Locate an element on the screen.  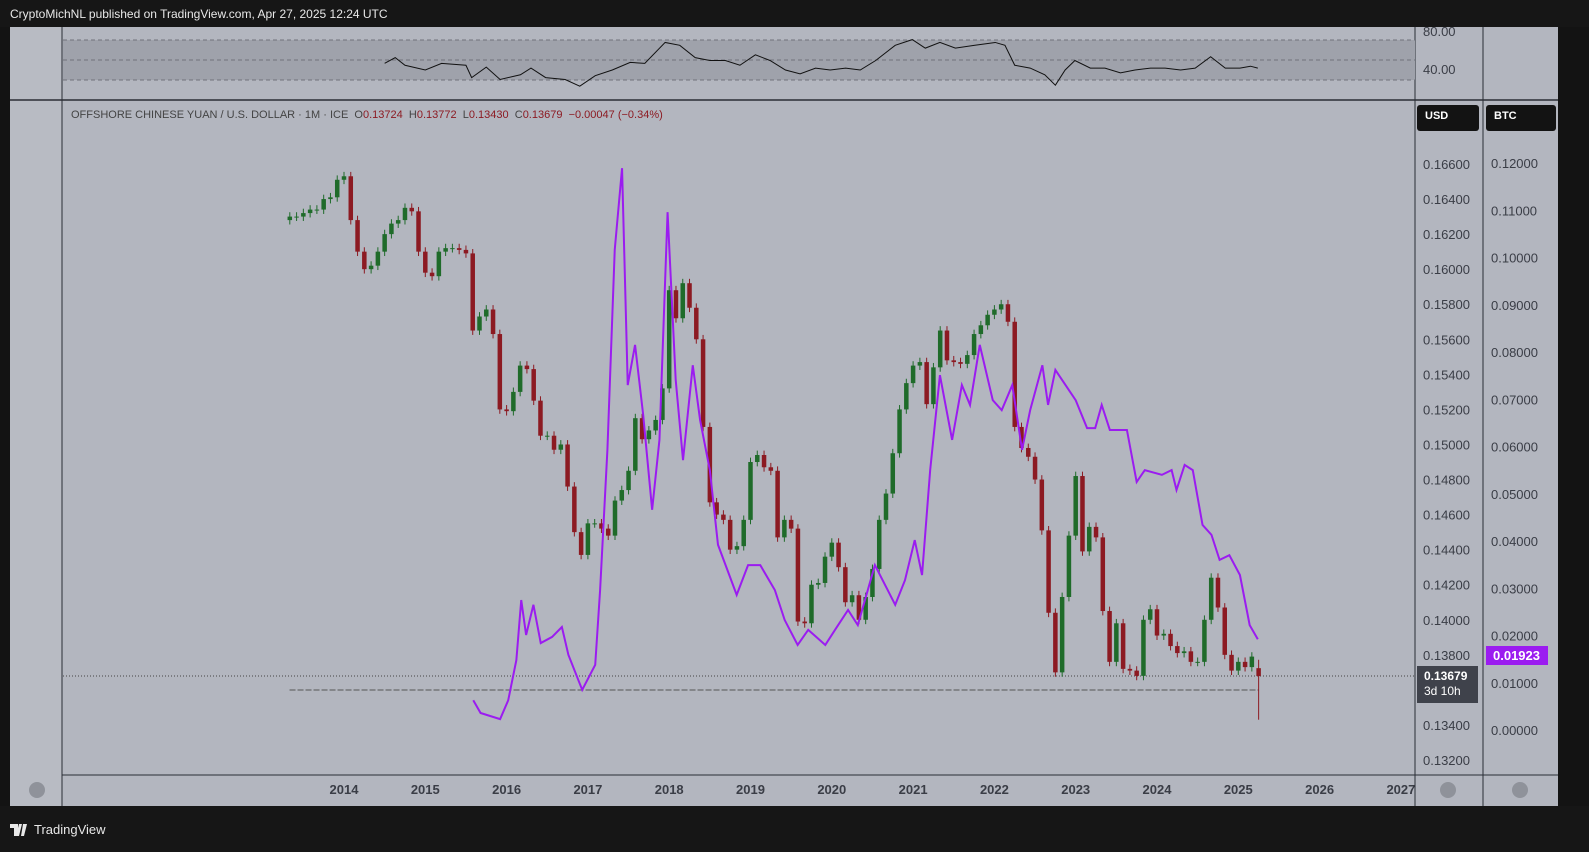
last-price-value: 0.13679 is located at coordinates (1446, 676).